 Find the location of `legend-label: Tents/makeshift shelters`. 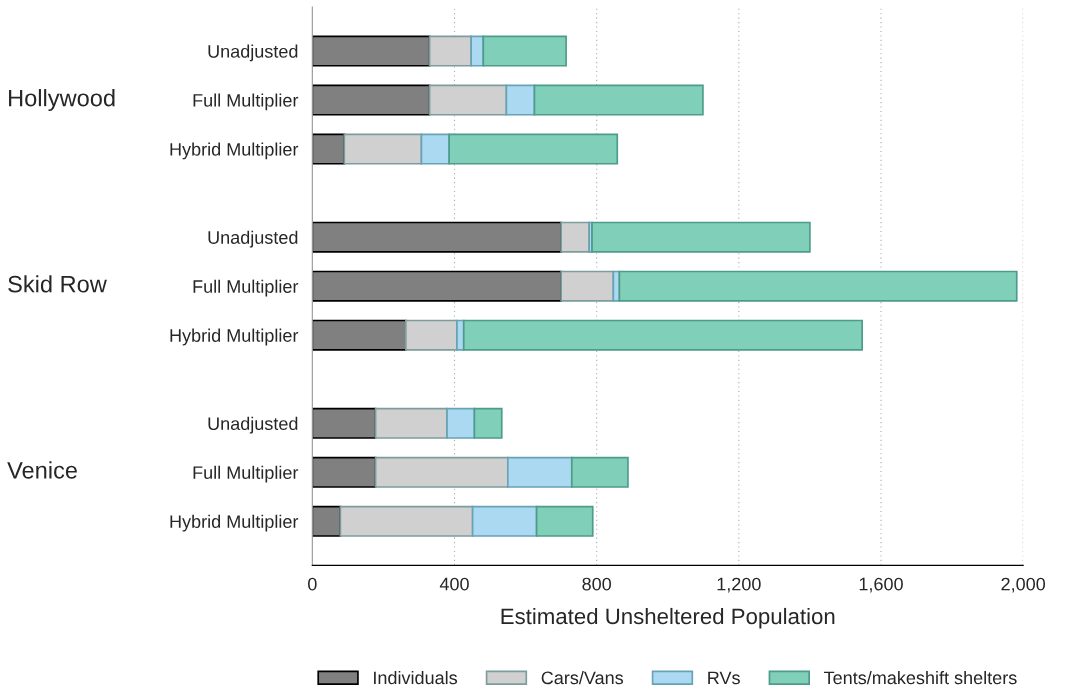

legend-label: Tents/makeshift shelters is located at coordinates (920, 677).